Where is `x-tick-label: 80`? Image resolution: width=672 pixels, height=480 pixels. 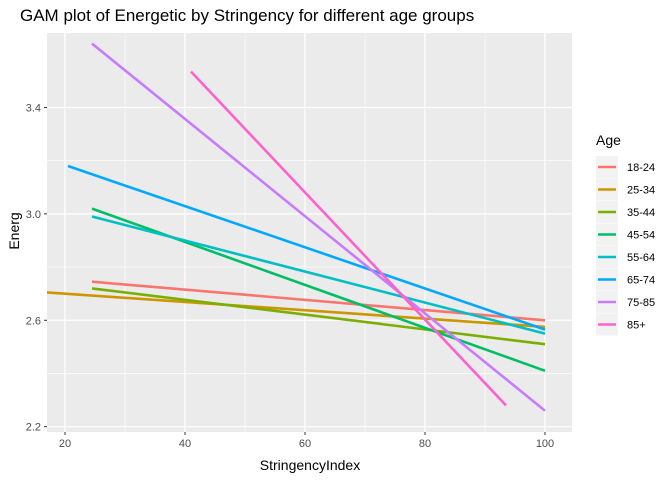
x-tick-label: 80 is located at coordinates (425, 444).